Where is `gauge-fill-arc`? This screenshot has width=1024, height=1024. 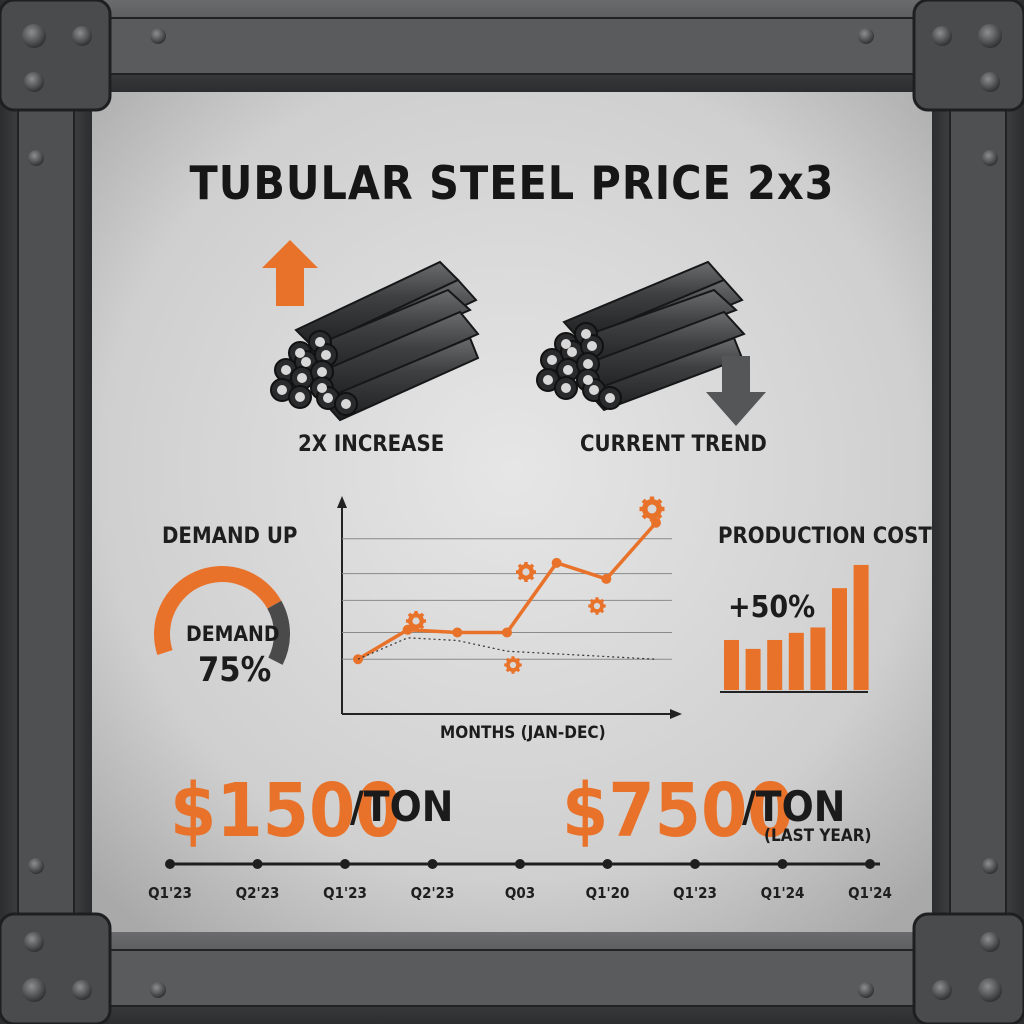
gauge-fill-arc is located at coordinates (218, 611).